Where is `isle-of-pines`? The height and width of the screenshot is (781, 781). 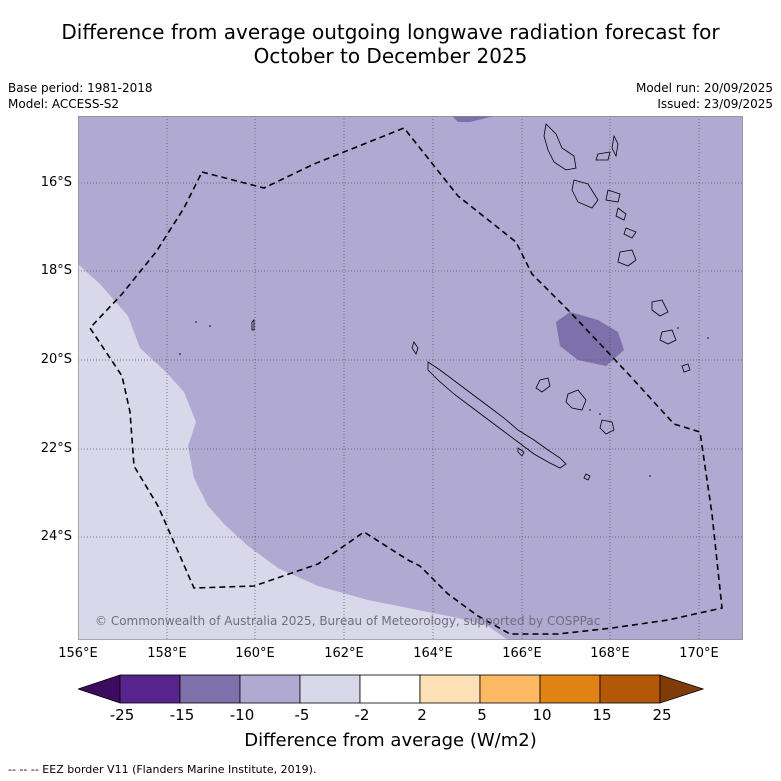 isle-of-pines is located at coordinates (521, 452).